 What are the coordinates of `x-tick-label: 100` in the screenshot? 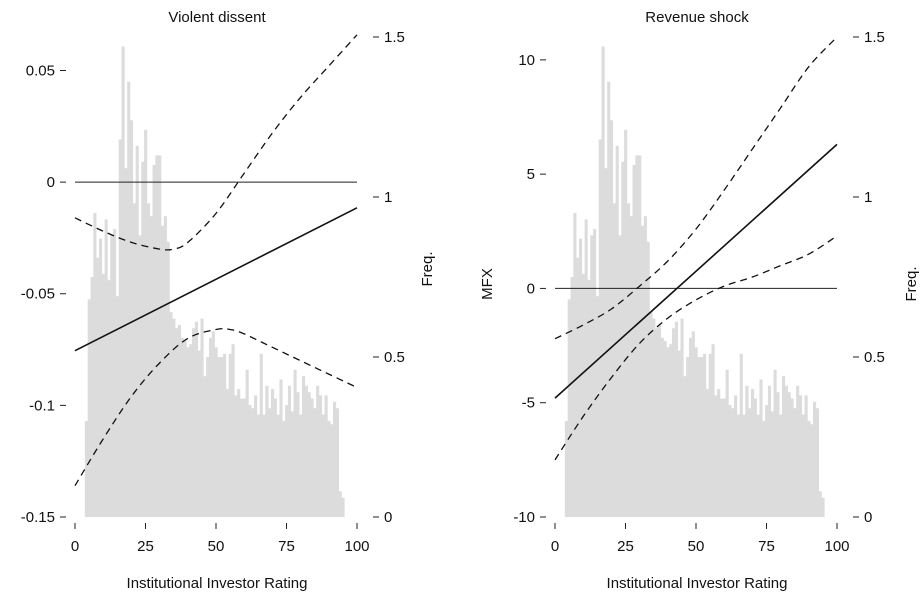 It's located at (356, 546).